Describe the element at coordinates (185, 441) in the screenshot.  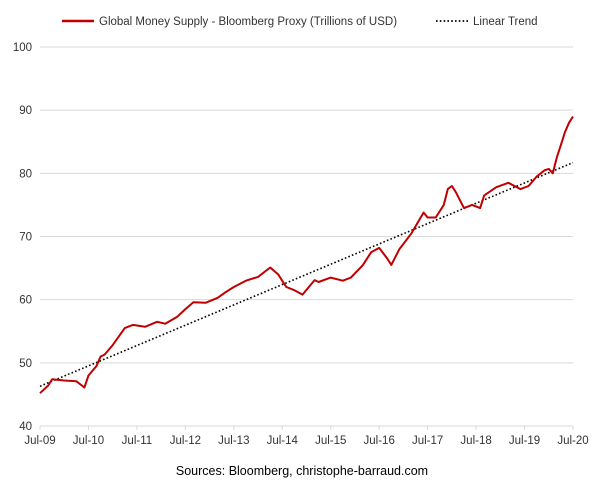
I see `x-tick-label: Jul-12` at that location.